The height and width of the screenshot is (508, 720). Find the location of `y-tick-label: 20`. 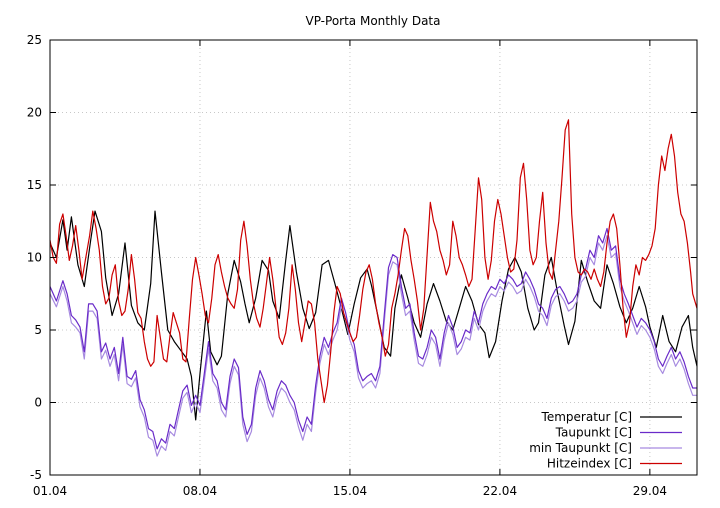

y-tick-label: 20 is located at coordinates (34, 113).